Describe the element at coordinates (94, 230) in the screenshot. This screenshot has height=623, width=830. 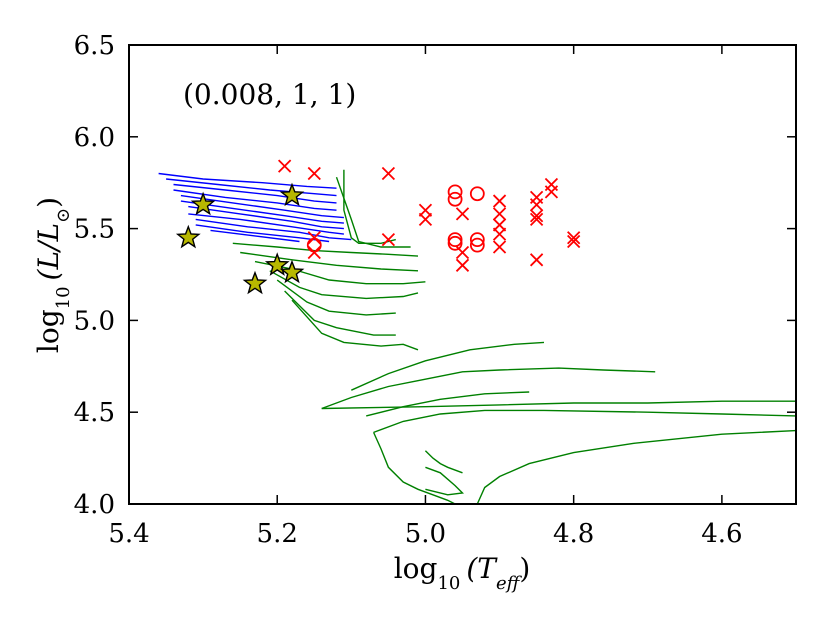
I see `y-tick-label: 5.5` at that location.